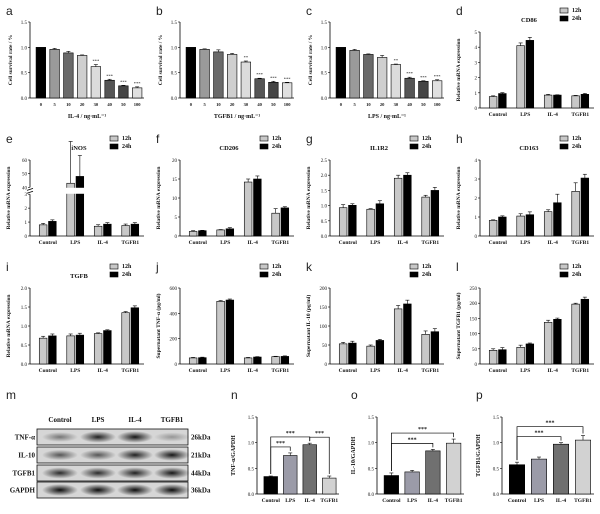  Describe the element at coordinates (309, 139) in the screenshot. I see `panel-letter: g` at that location.